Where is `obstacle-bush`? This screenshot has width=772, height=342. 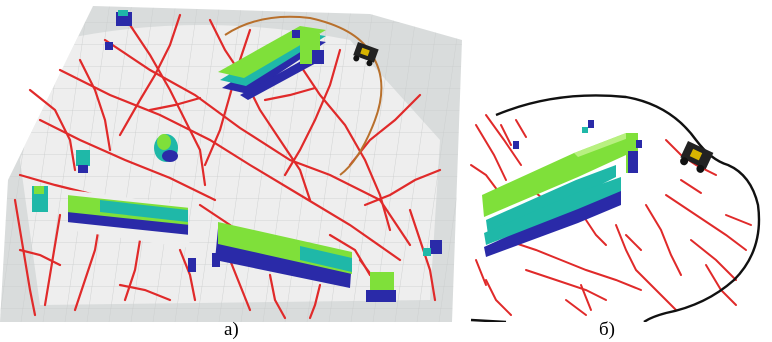
obstacle-bush is located at coordinates (166, 148).